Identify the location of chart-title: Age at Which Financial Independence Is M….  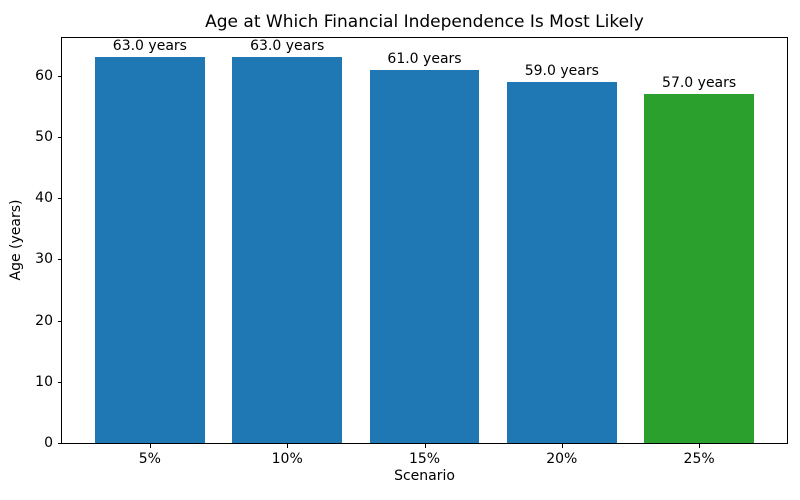
(424, 22).